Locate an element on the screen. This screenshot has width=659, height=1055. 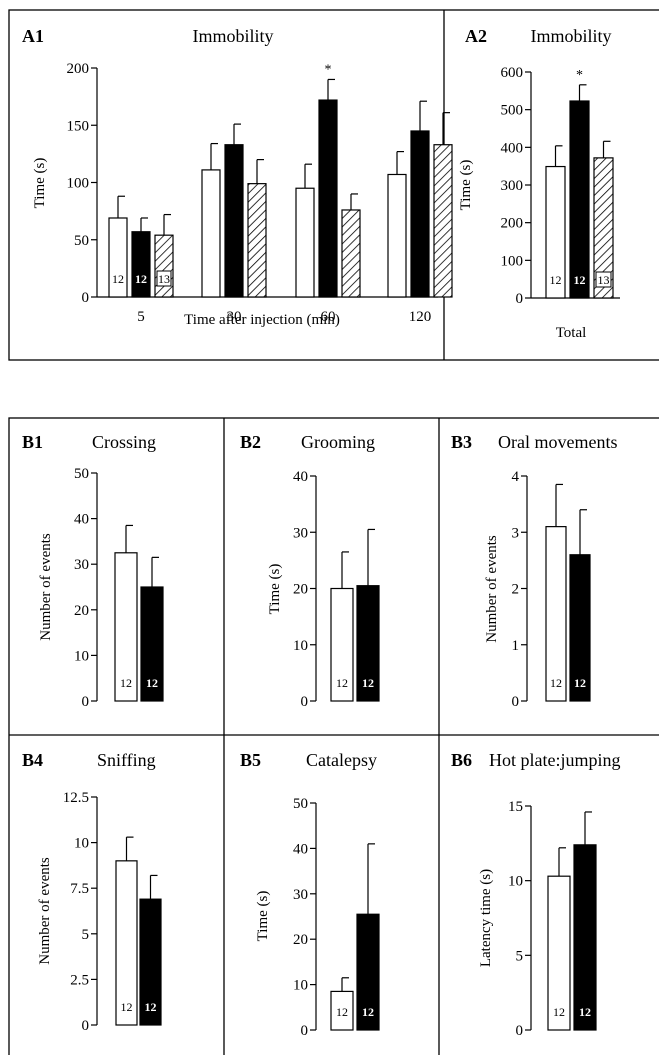
panel-b5-plot: 0 10 20 30 40 50 Time (s) 12 12 is located at coordinates (317, 917).